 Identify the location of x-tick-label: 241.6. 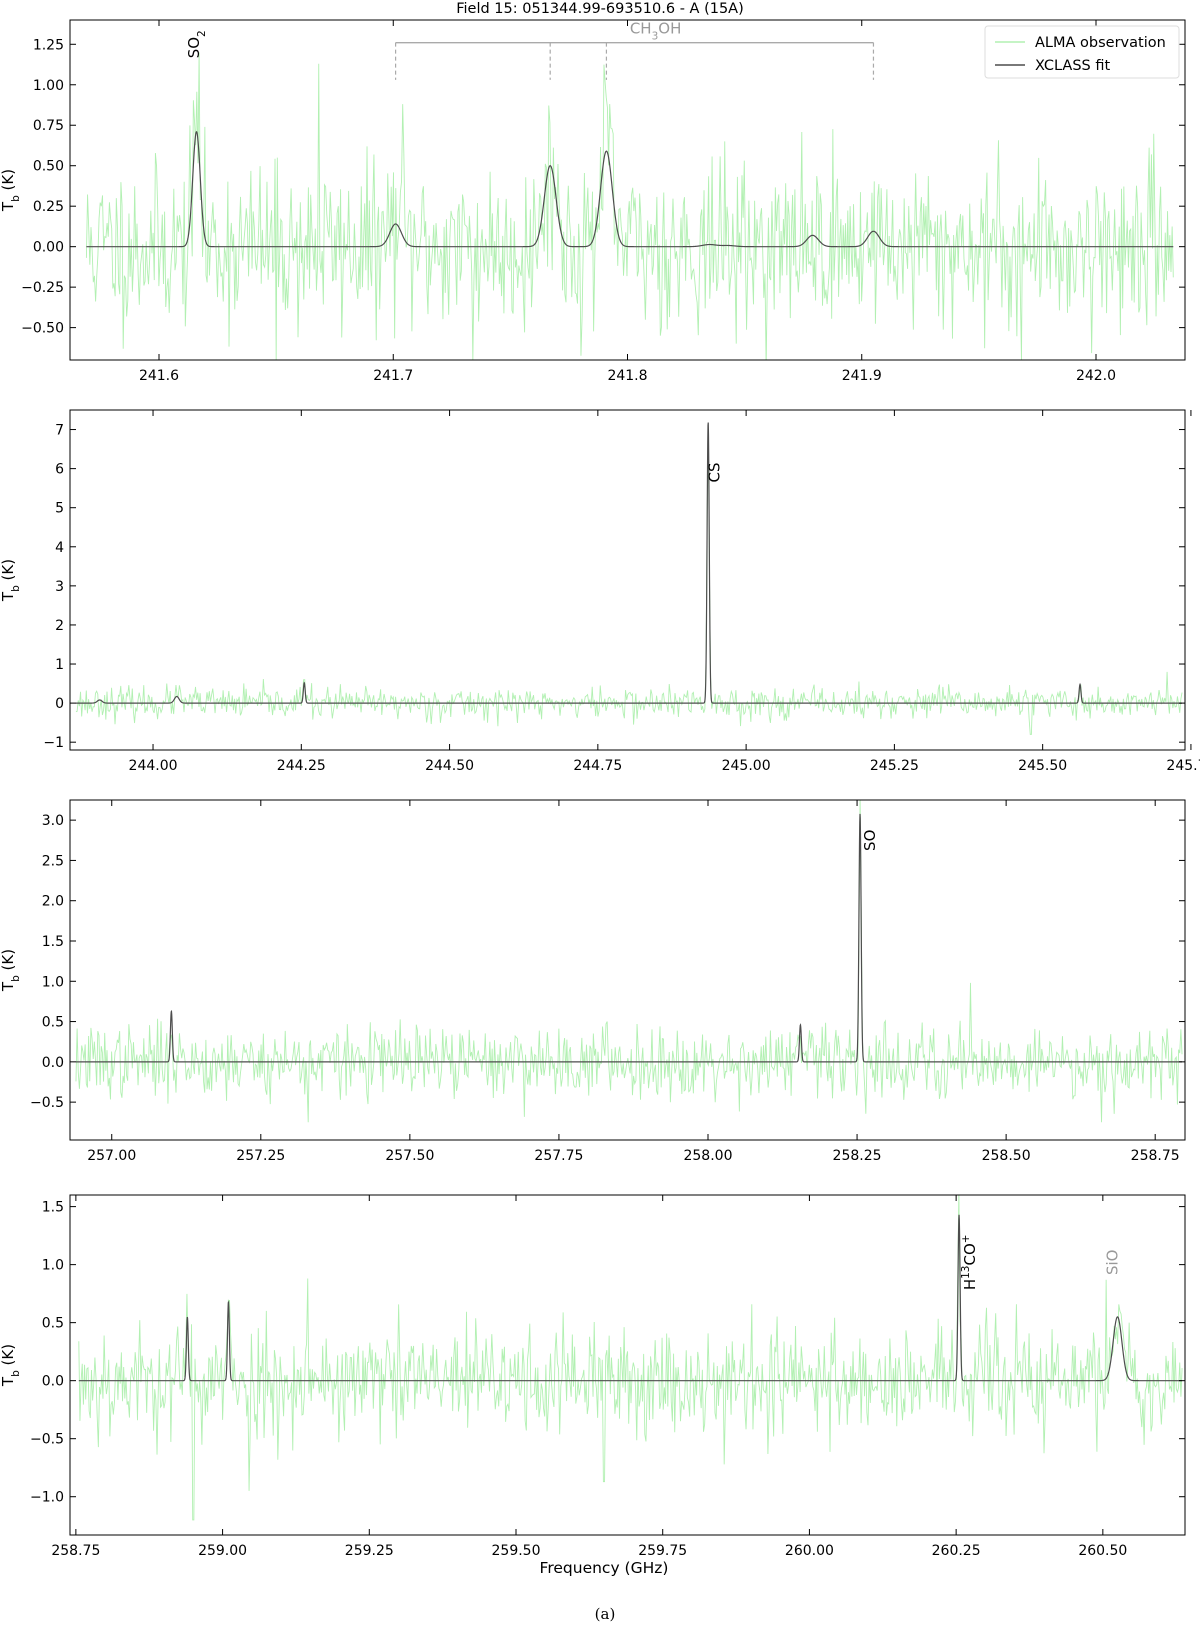
(159, 376).